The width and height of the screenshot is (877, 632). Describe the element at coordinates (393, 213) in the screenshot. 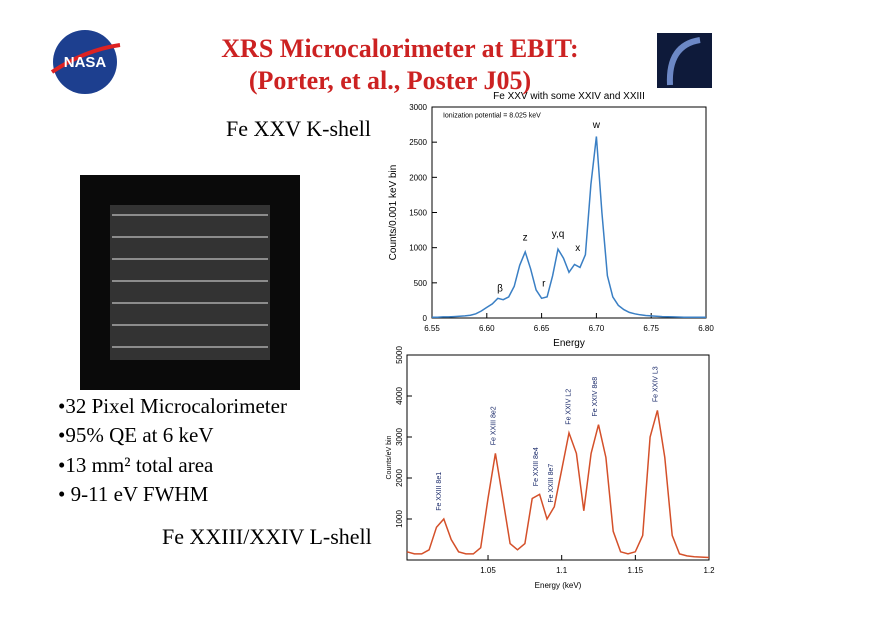

I see `y-axis-label: Counts/0.001 keV bin` at that location.